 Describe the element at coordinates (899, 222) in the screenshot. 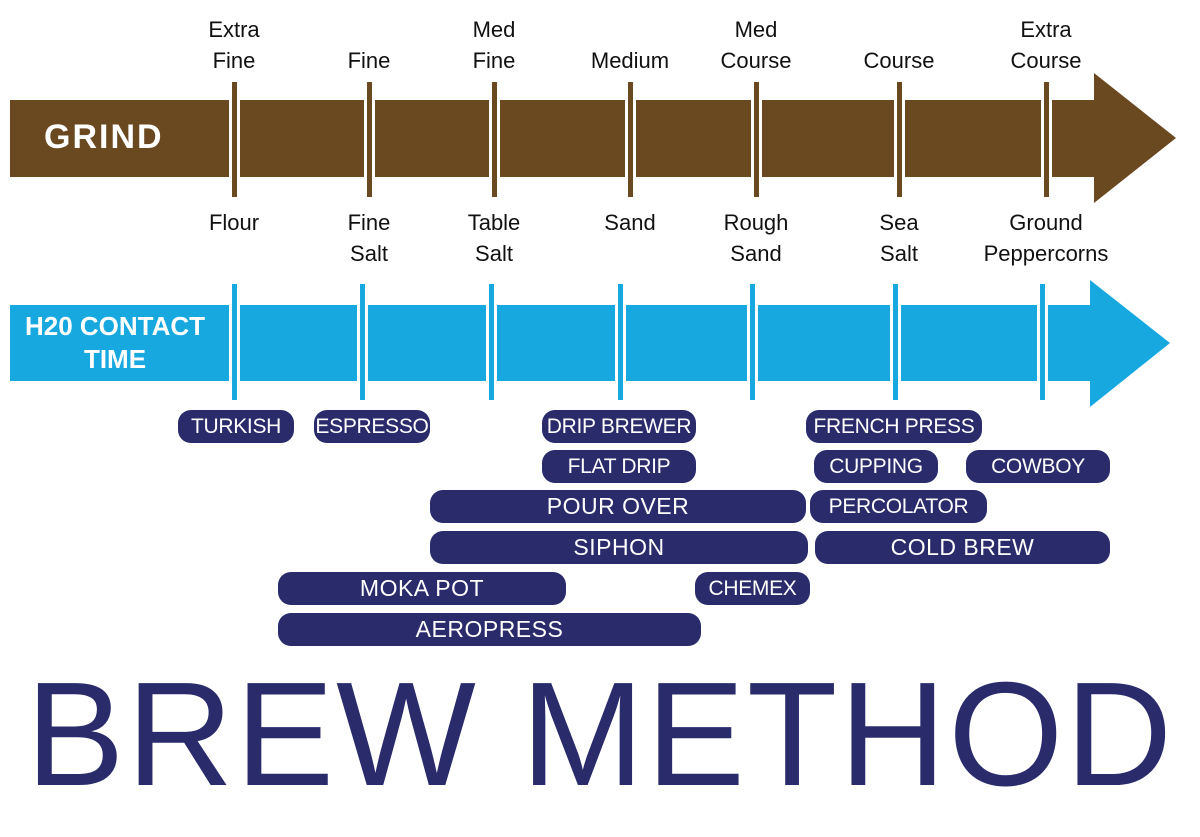

I see `comparison-line1: Sea` at that location.